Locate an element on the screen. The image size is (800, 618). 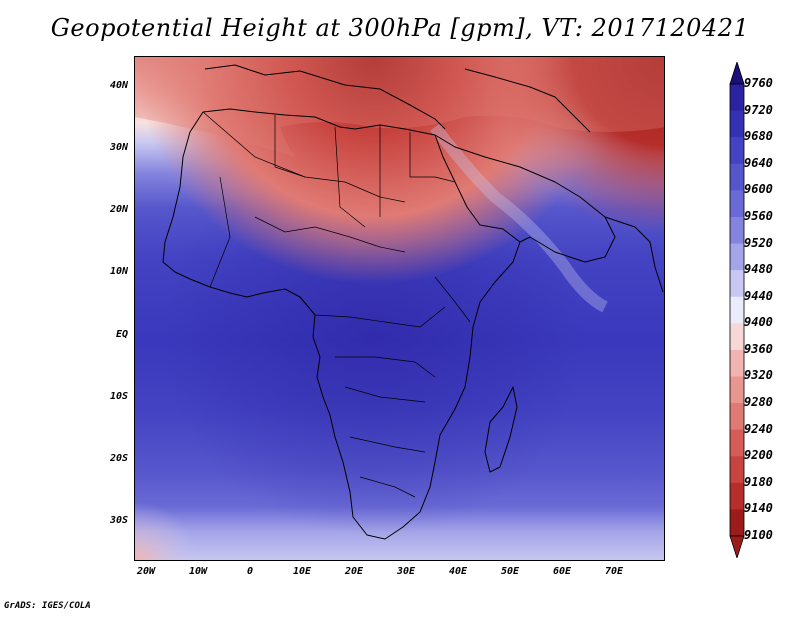
lat-tick-20s: 20S is located at coordinates (118, 458).